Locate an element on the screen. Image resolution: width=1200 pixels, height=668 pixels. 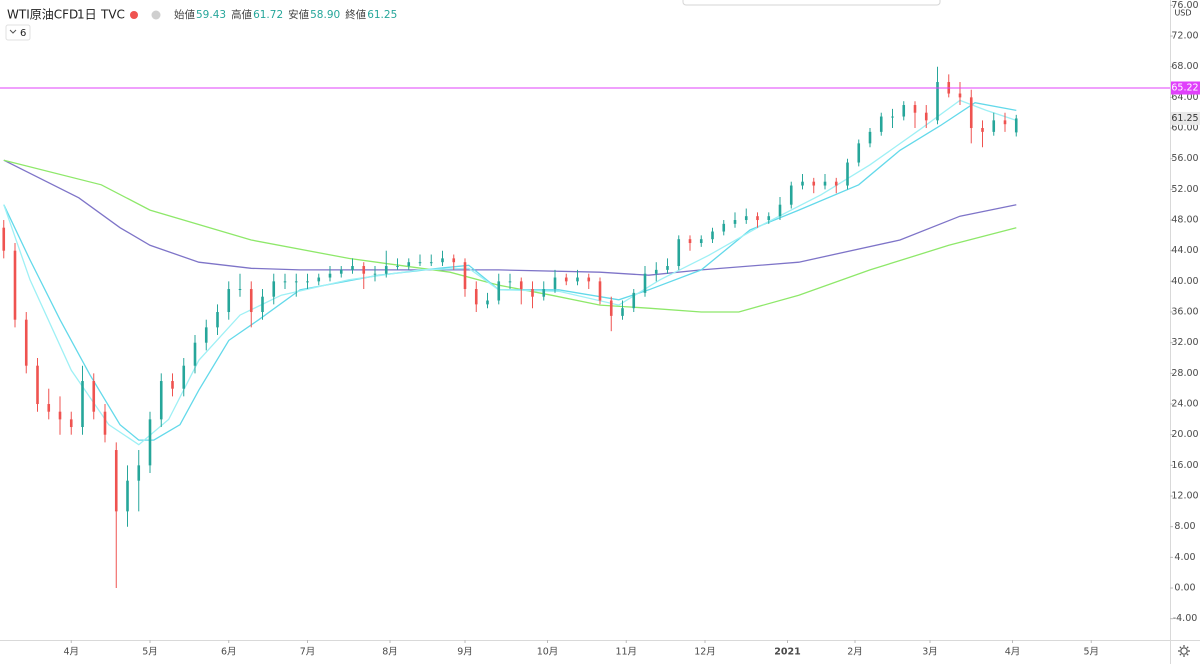
y-tick-label: 4.00 is located at coordinates (1184, 557).